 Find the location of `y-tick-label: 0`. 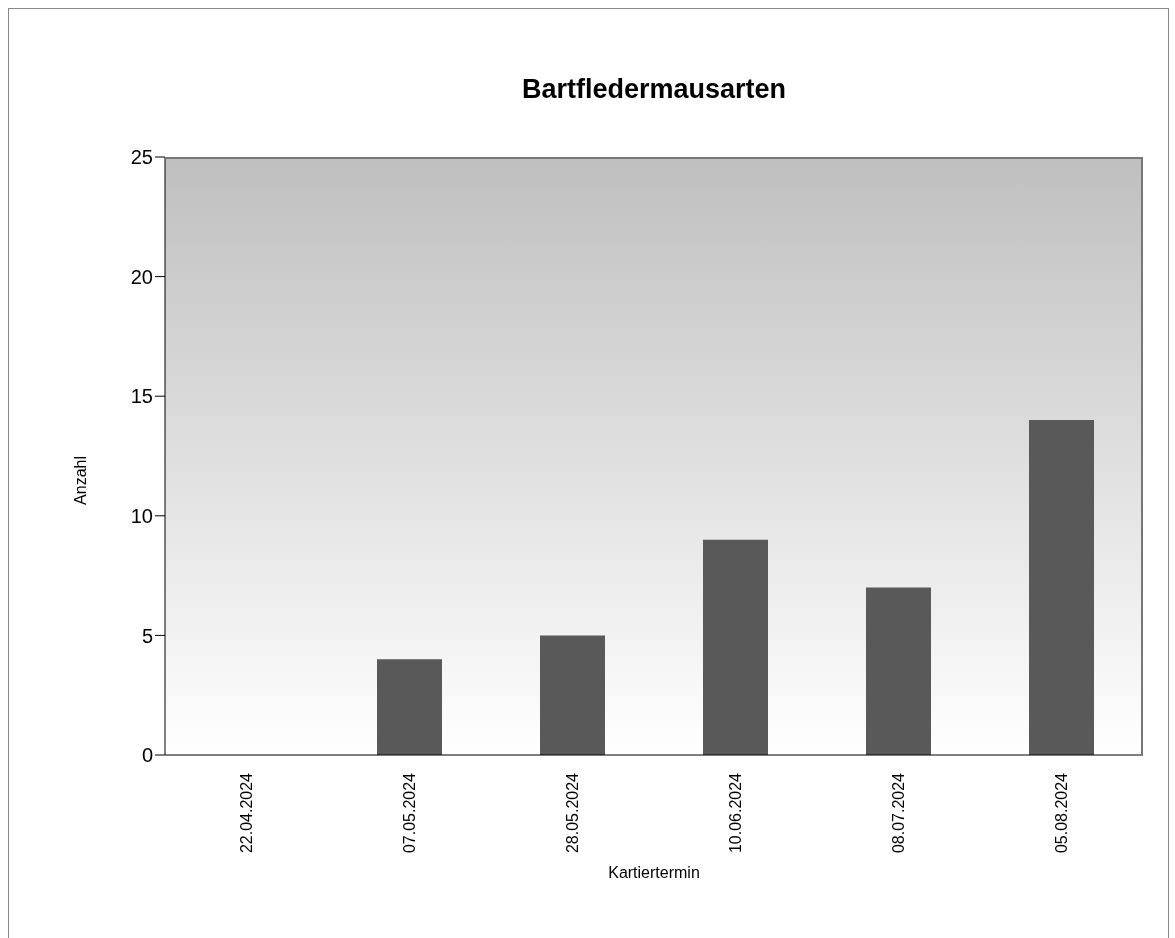

y-tick-label: 0 is located at coordinates (147, 755).